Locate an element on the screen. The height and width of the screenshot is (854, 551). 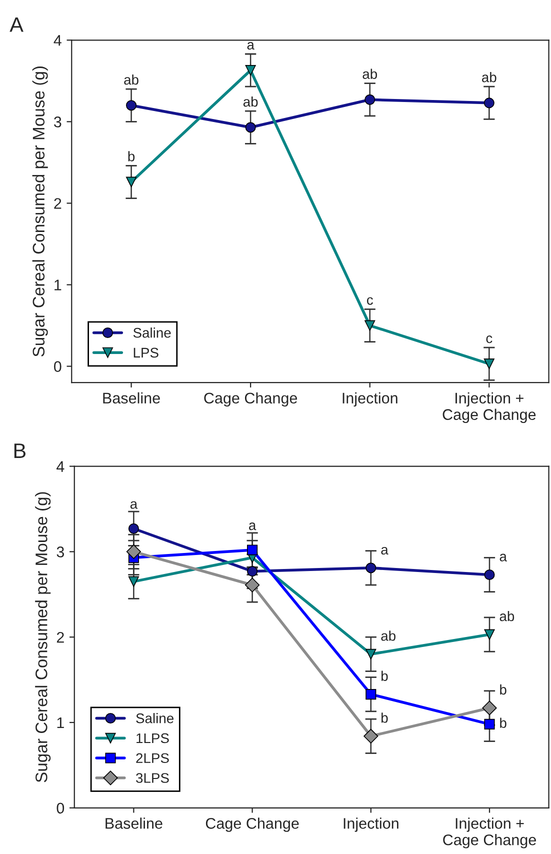
legend-label: 2LPS is located at coordinates (152, 758).